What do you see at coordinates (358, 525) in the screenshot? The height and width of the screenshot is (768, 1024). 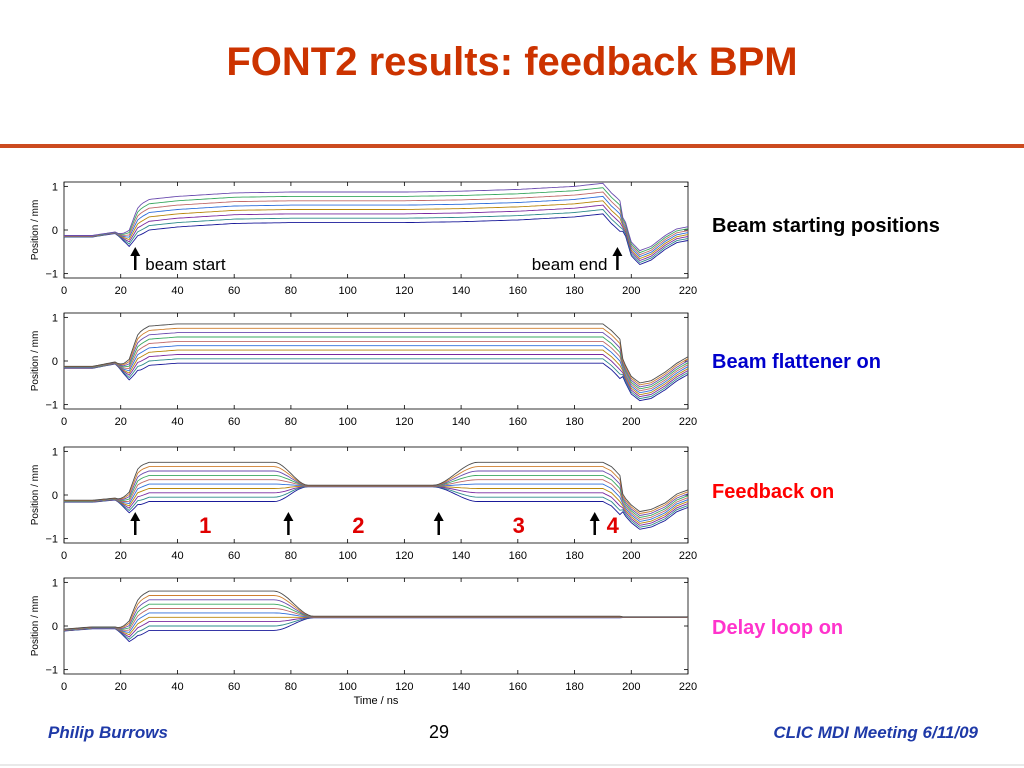 I see `annotation-label: 2` at bounding box center [358, 525].